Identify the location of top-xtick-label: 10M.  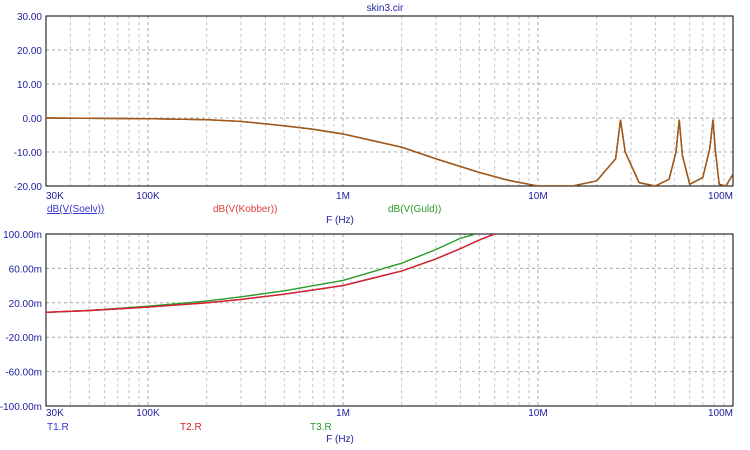
(537, 196).